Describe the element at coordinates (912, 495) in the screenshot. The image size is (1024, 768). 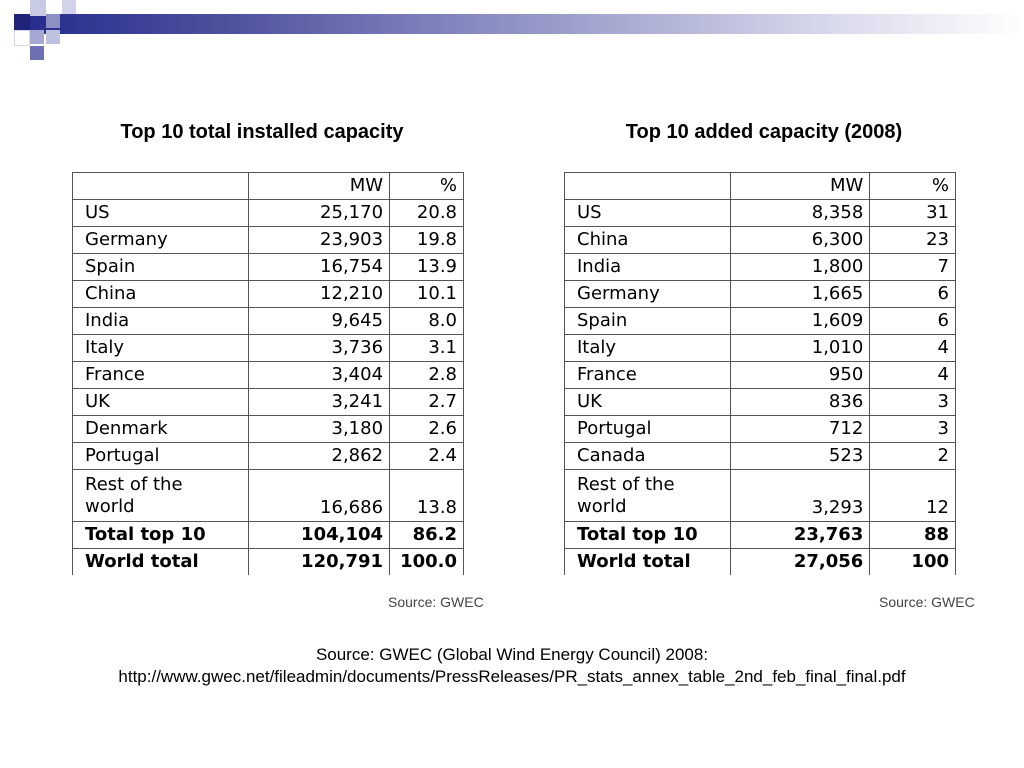
I see `percent-cell: 12` at that location.